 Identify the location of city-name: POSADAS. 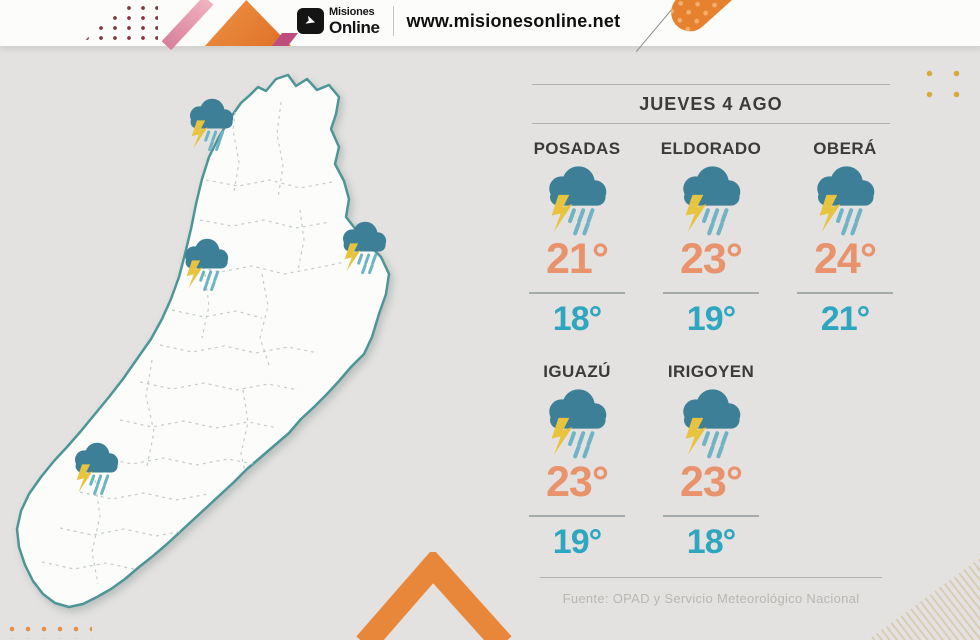
(577, 148).